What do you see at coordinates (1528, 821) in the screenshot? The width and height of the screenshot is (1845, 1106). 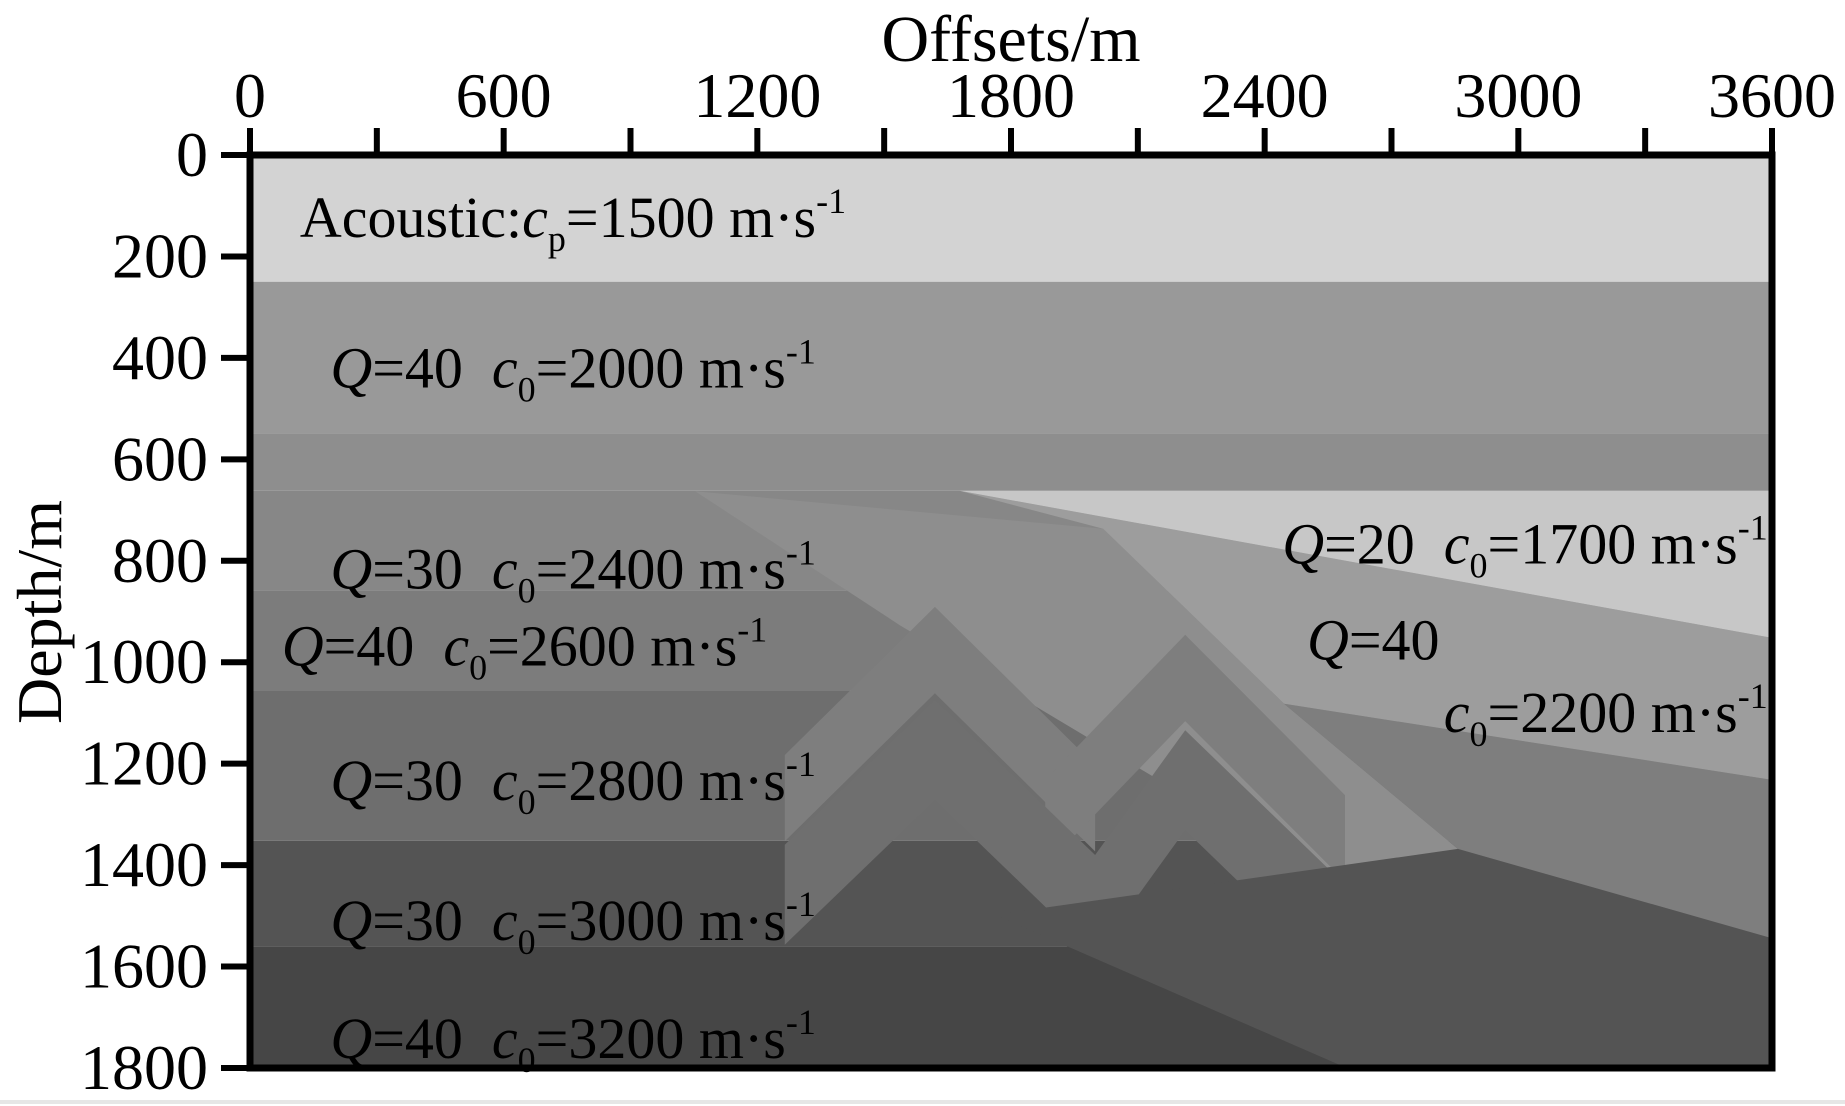 I see `region-mid-right-band` at bounding box center [1528, 821].